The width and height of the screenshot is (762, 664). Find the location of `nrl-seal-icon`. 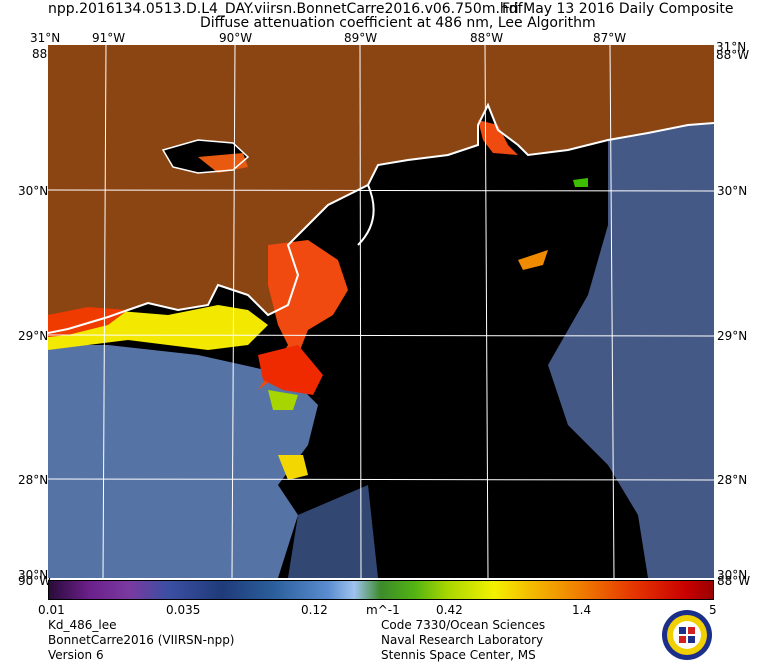

nrl-seal-icon is located at coordinates (687, 635).